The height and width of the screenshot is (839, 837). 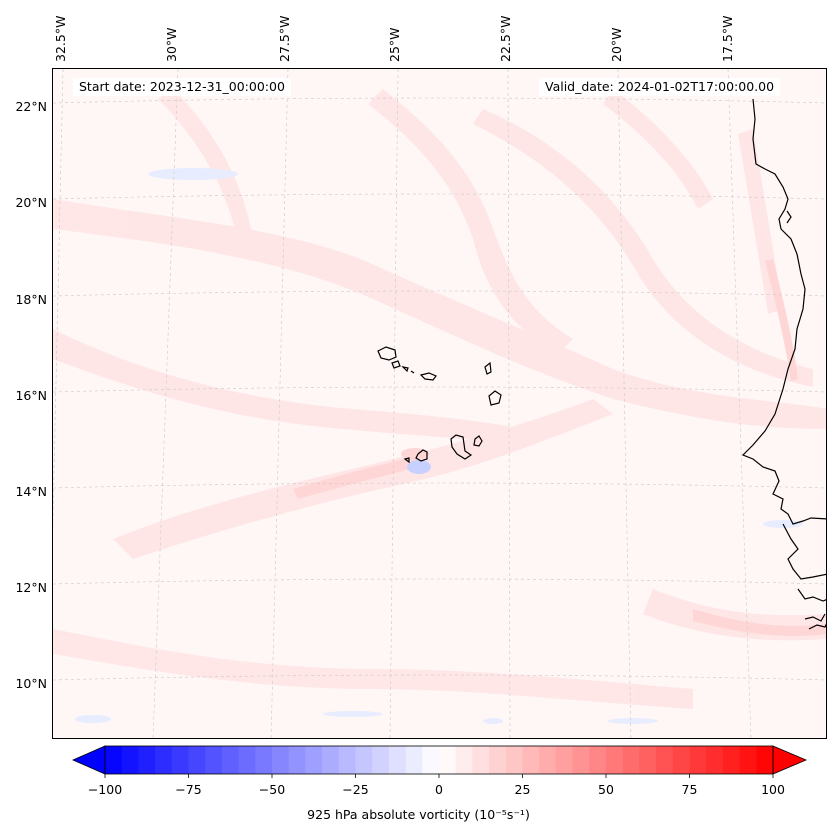 I want to click on colorbar-tick-label: −50, so click(x=272, y=789).